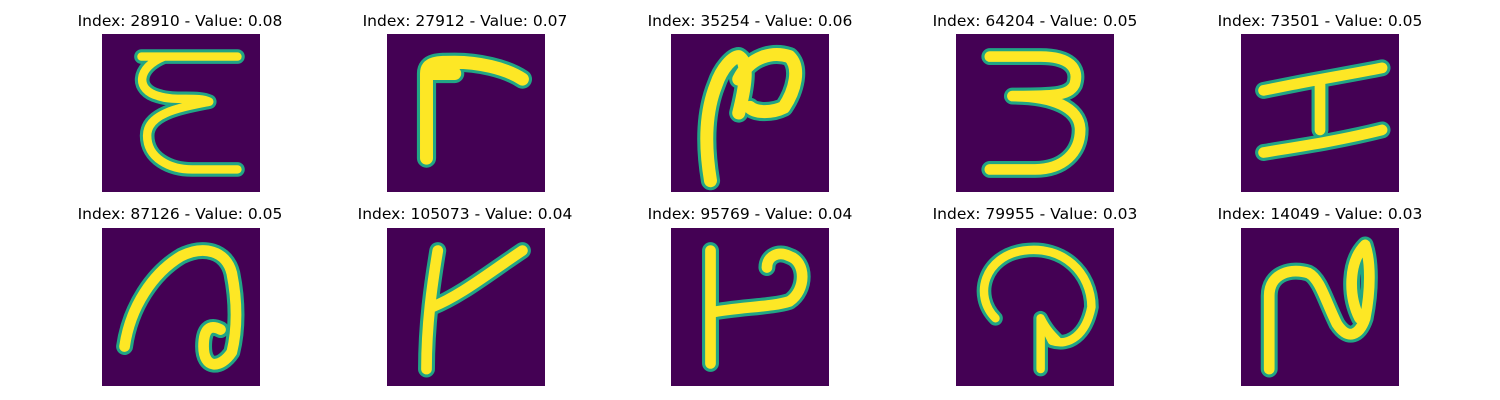 The image size is (1500, 400). I want to click on panel-title: Index: 95769 - Value: 0.04, so click(750, 214).